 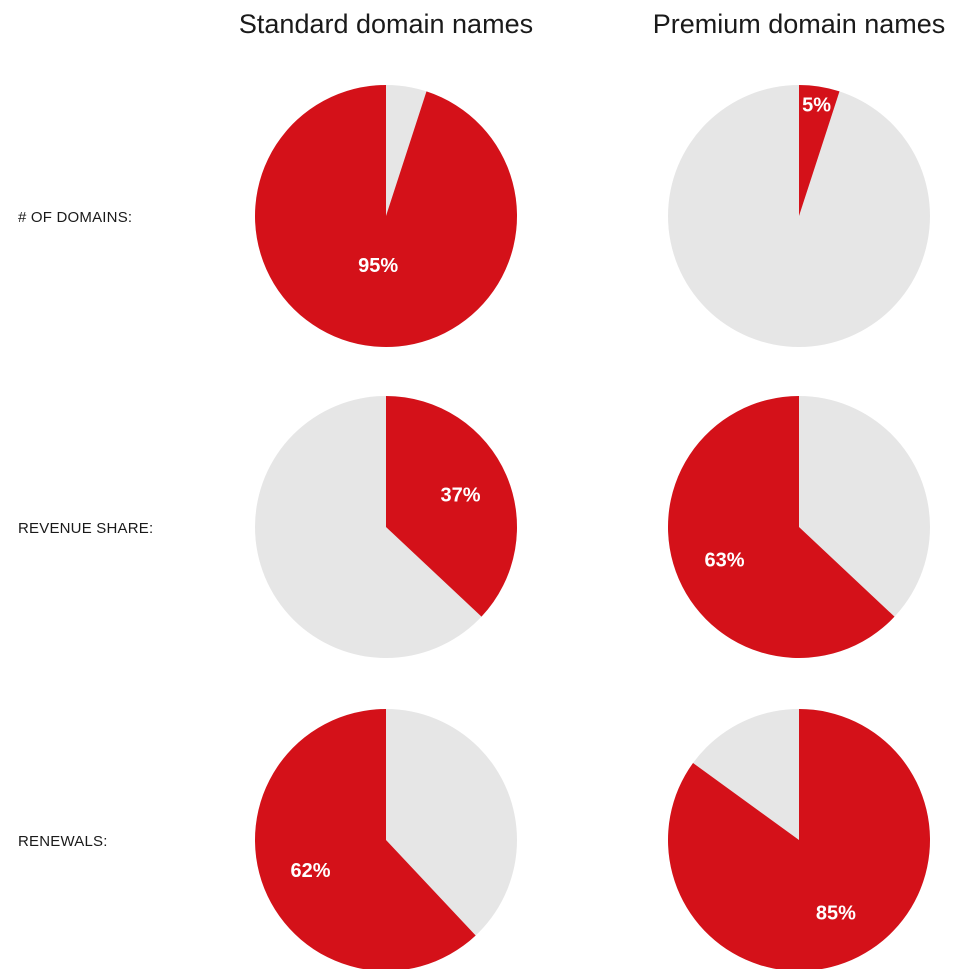 What do you see at coordinates (386, 216) in the screenshot?
I see `pie-domains-standard-highlight-slice` at bounding box center [386, 216].